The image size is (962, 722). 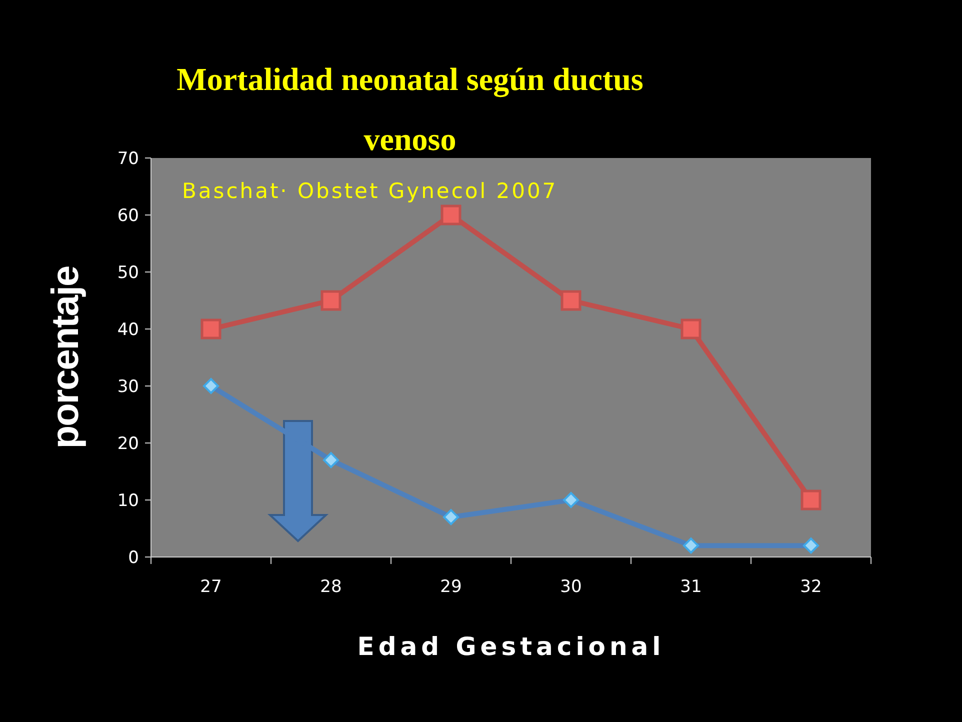 I want to click on x-tick-label: 28, so click(x=331, y=587).